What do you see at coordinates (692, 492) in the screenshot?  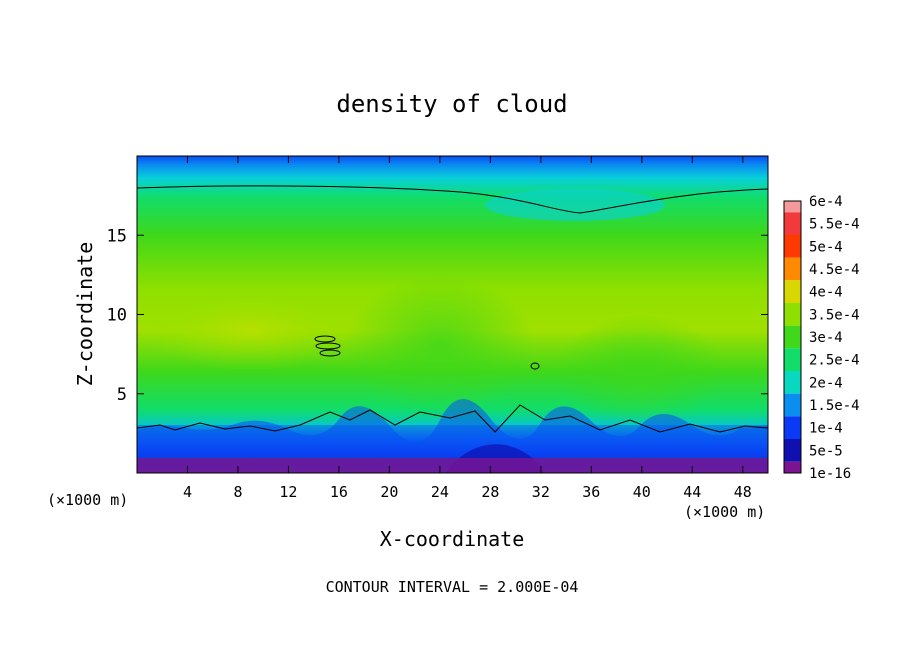 I see `x-tick-label: 44` at bounding box center [692, 492].